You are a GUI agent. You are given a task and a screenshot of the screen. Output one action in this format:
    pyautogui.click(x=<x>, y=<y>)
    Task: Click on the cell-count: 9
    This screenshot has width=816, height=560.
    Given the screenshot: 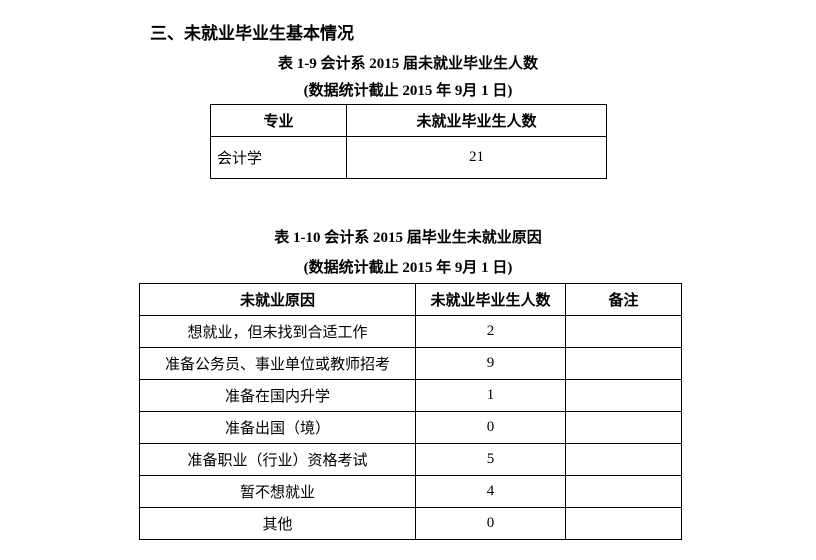 What is the action you would take?
    pyautogui.click(x=490, y=363)
    